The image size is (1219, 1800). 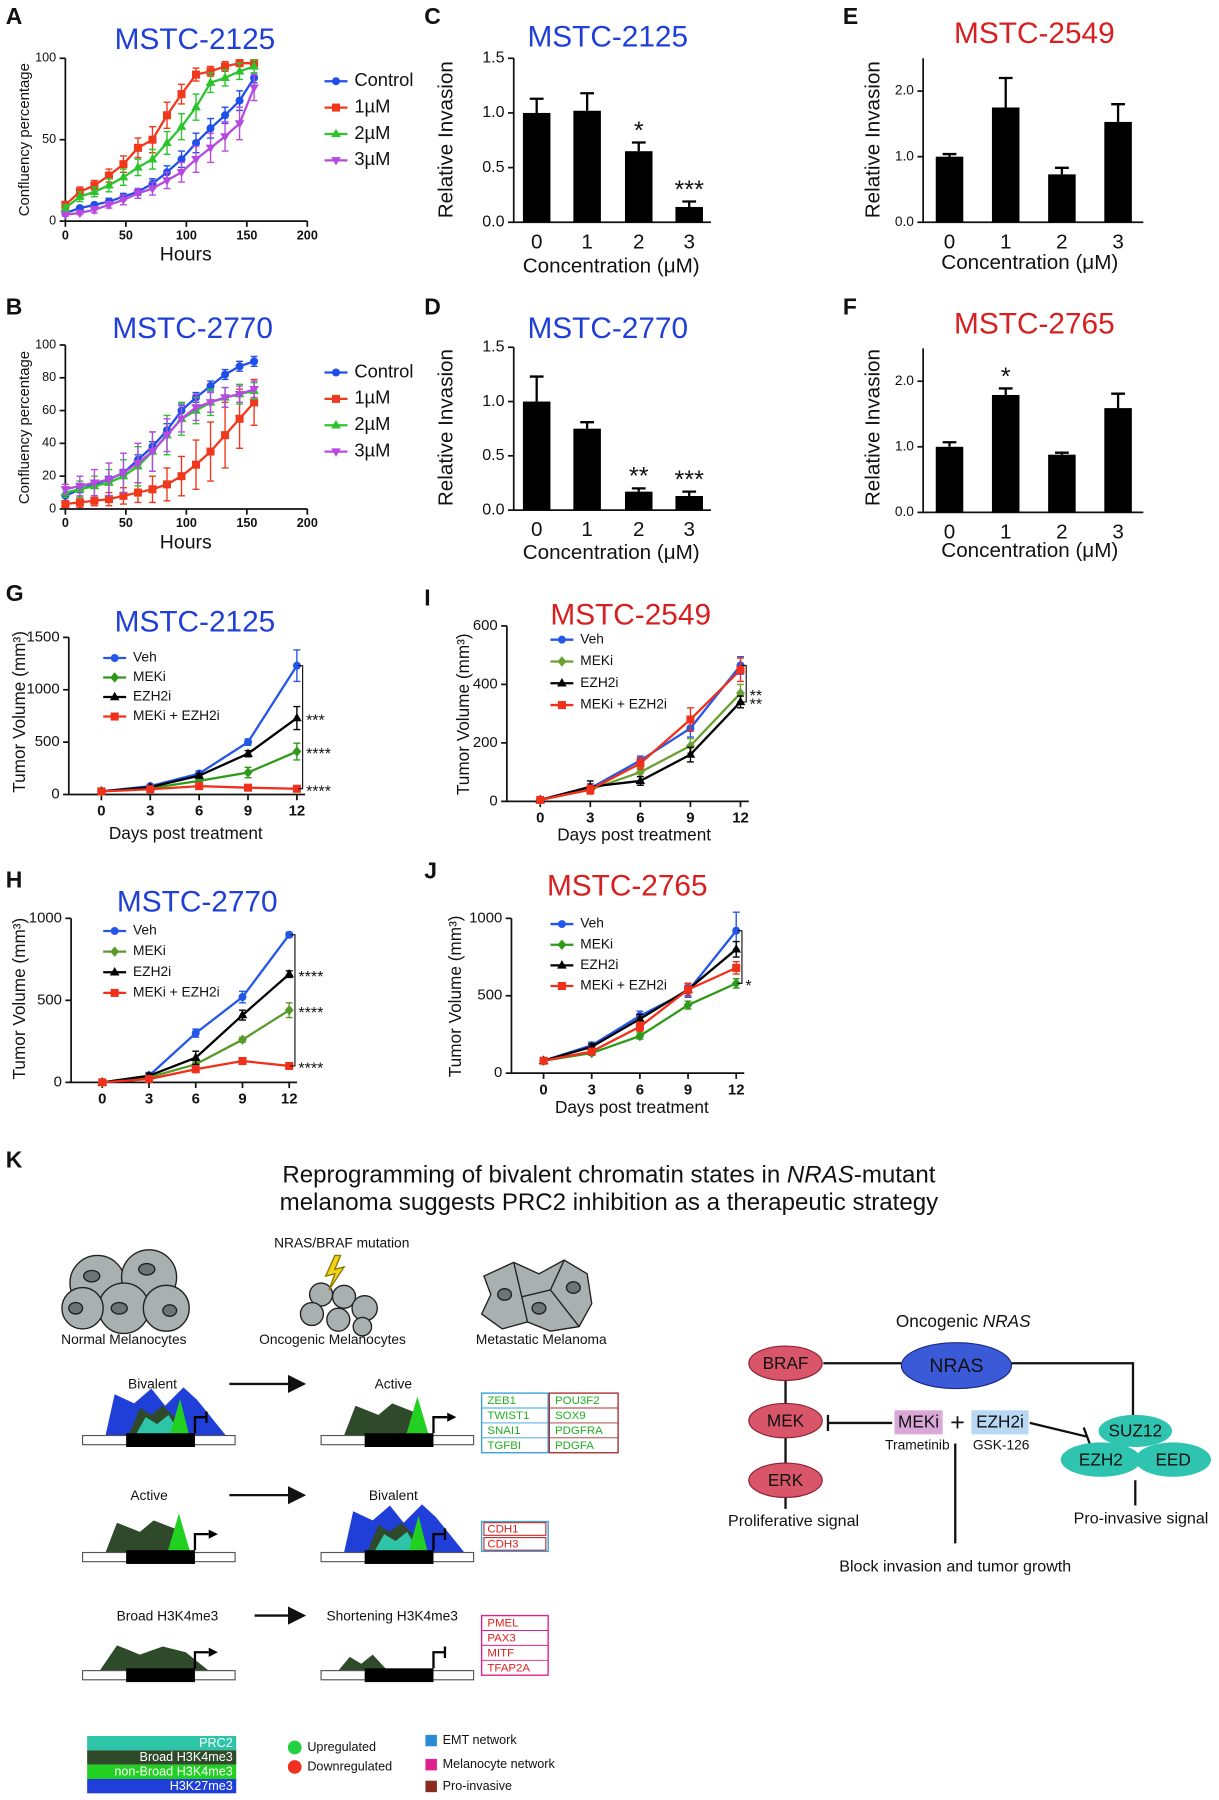 I want to click on y-tick-label: 0.5, so click(x=493, y=455).